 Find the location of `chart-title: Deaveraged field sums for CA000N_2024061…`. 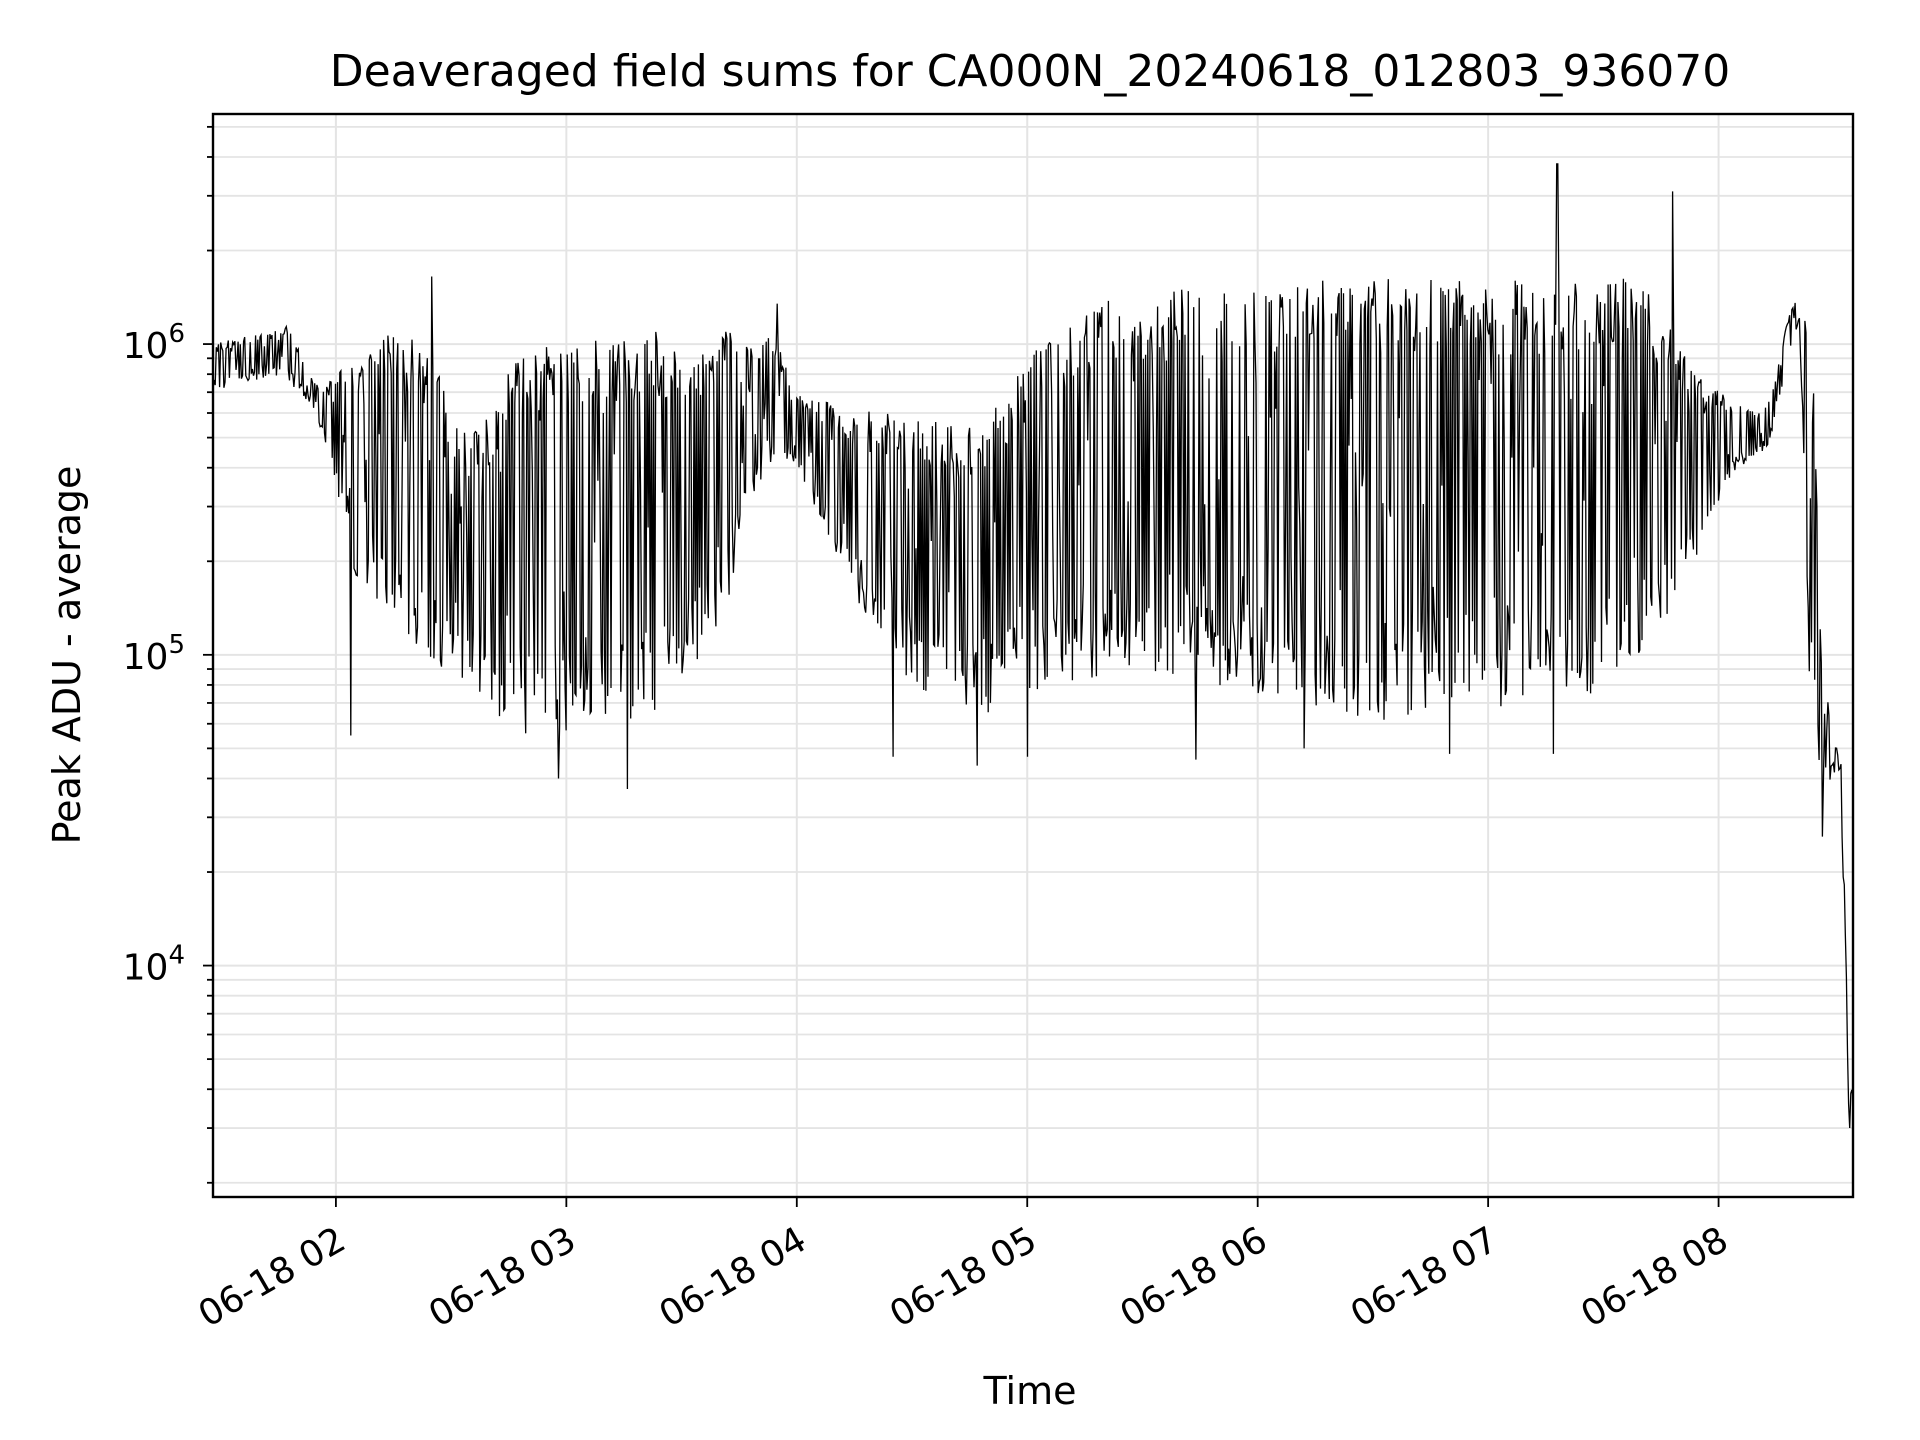

chart-title: Deaveraged field sums for CA000N_2024061… is located at coordinates (1030, 71).